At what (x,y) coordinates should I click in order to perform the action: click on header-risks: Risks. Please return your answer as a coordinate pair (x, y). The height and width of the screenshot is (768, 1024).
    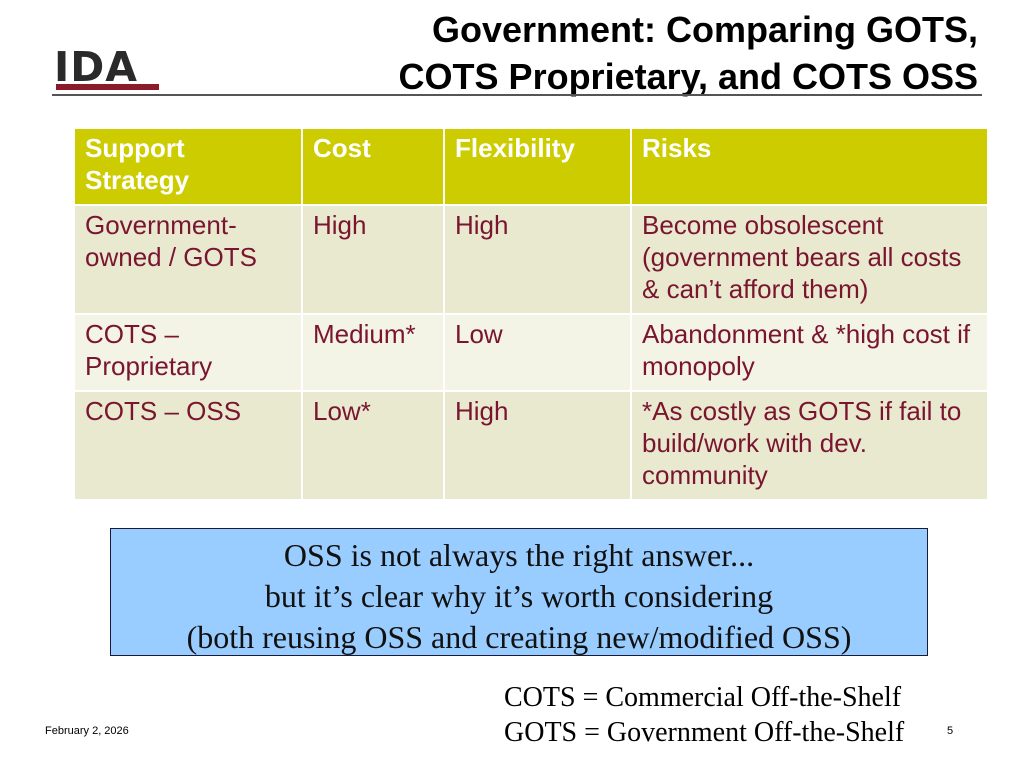
    Looking at the image, I should click on (809, 166).